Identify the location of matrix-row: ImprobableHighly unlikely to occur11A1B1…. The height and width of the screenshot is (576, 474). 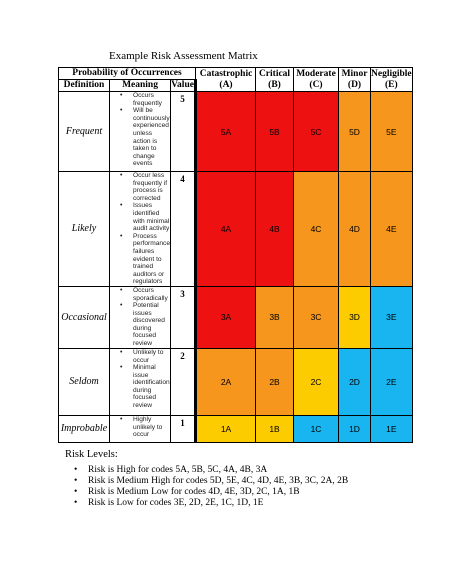
(235, 428).